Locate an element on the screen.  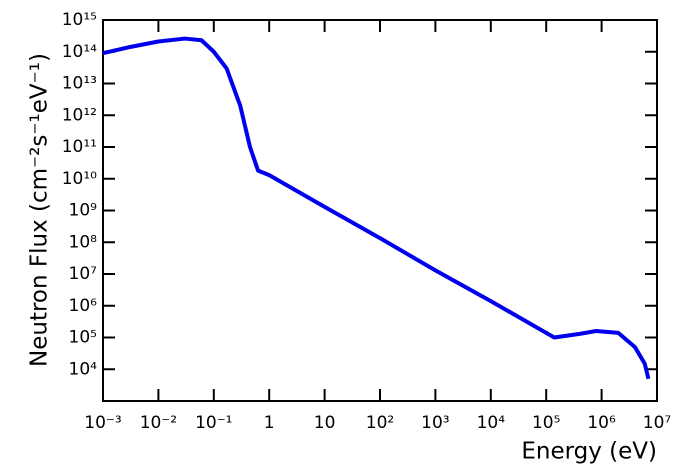
y-tick-label: 10¹² is located at coordinates (79, 115).